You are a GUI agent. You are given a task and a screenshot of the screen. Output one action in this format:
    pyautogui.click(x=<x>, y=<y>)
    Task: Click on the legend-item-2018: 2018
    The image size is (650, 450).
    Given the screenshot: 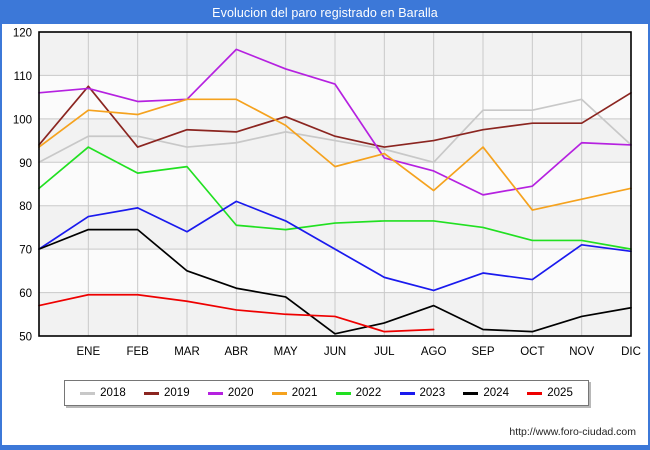 What is the action you would take?
    pyautogui.click(x=103, y=393)
    